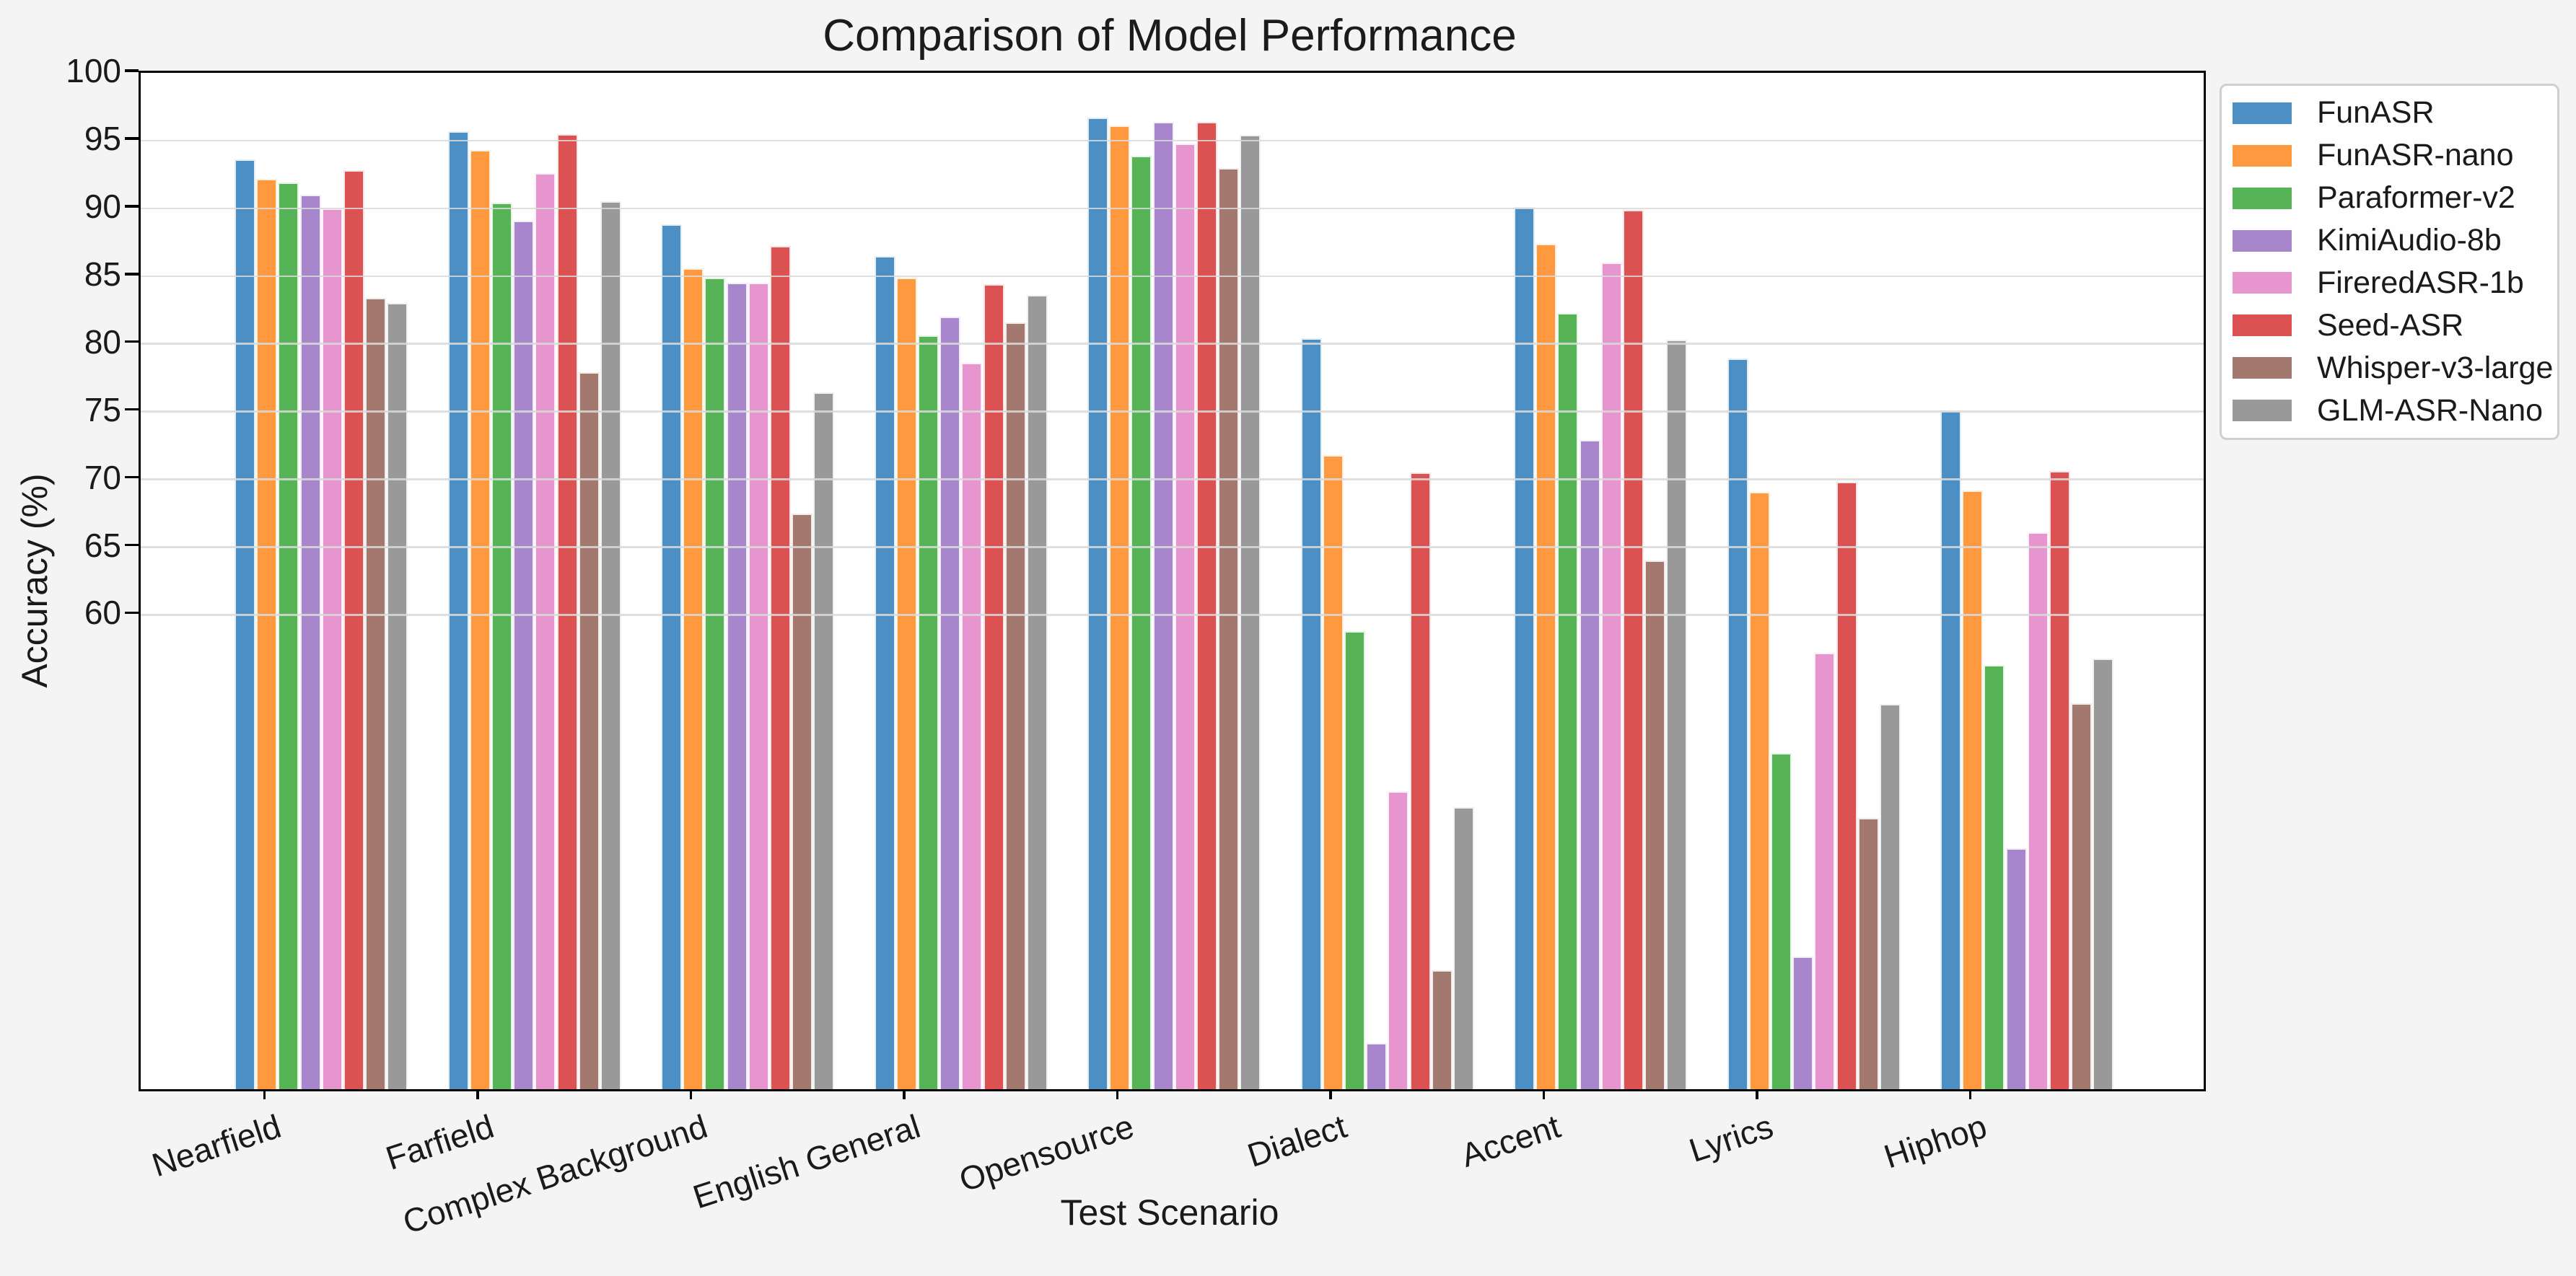 This screenshot has height=1276, width=2576. I want to click on legend-item-label: Seed-ASR, so click(2390, 325).